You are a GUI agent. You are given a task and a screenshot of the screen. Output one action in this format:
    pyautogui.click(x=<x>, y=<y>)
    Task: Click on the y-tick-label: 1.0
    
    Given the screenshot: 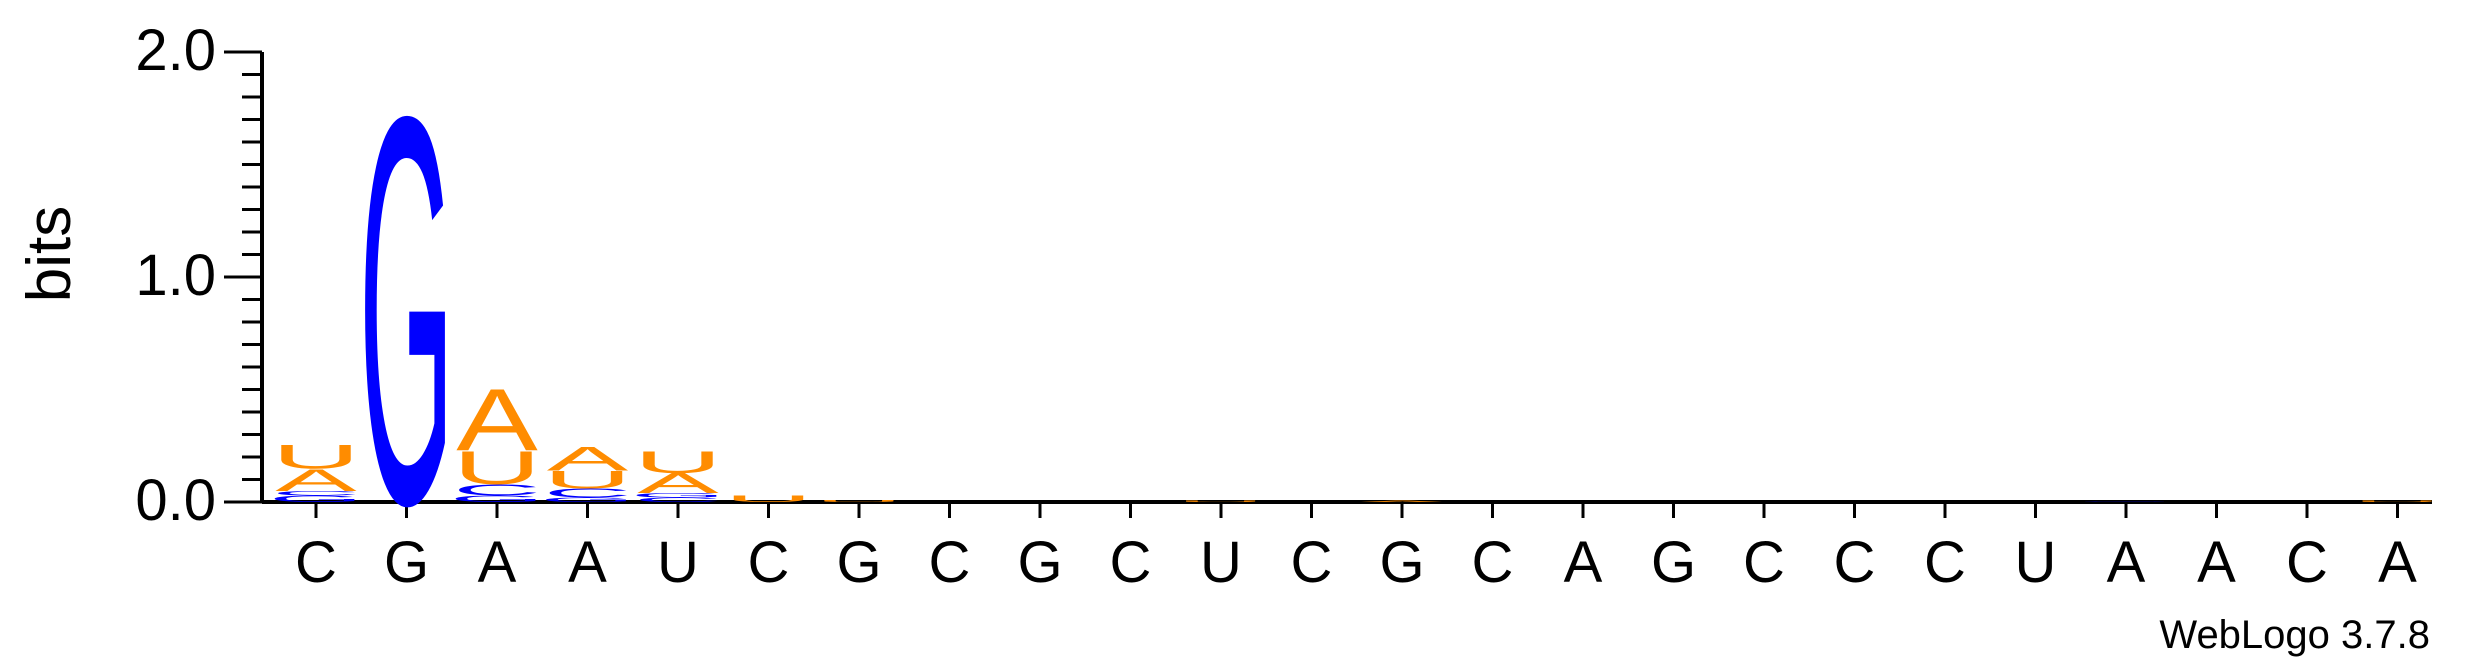 What is the action you would take?
    pyautogui.click(x=175, y=275)
    